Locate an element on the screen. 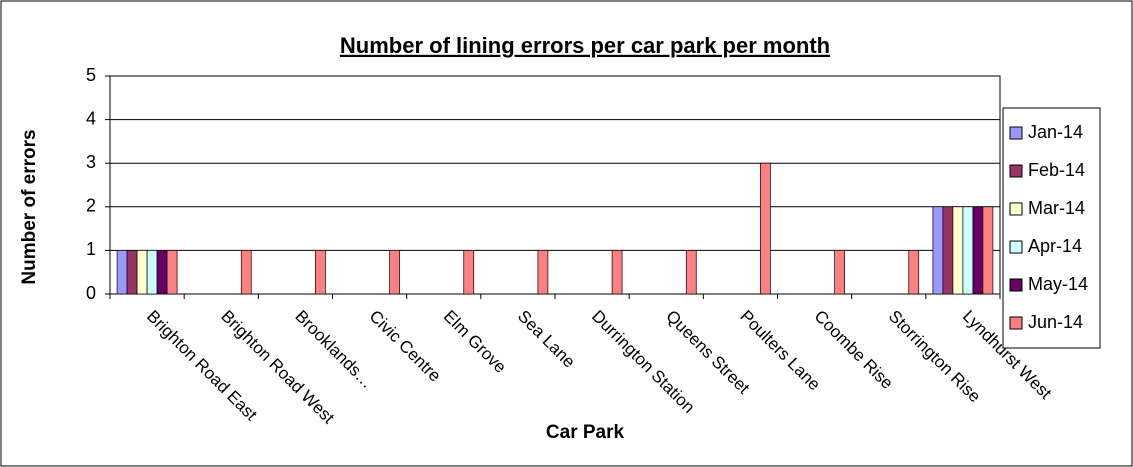 The width and height of the screenshot is (1133, 467). y-tick-label: 0 is located at coordinates (91, 293).